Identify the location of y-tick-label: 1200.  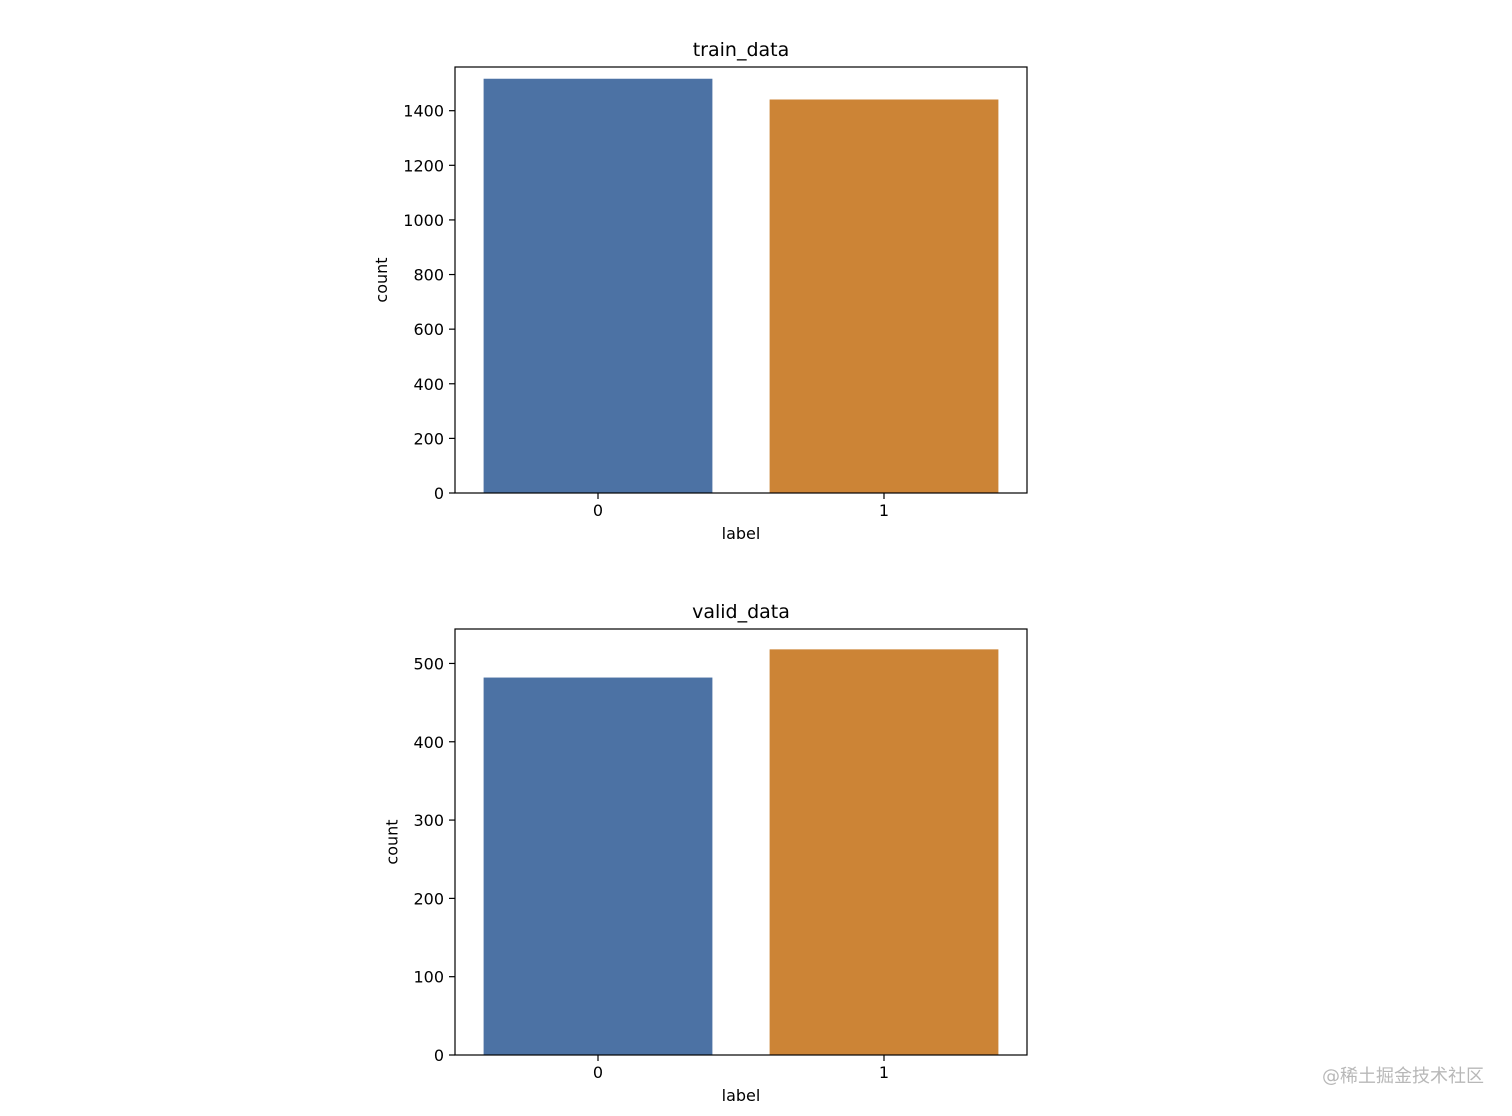
(423, 165).